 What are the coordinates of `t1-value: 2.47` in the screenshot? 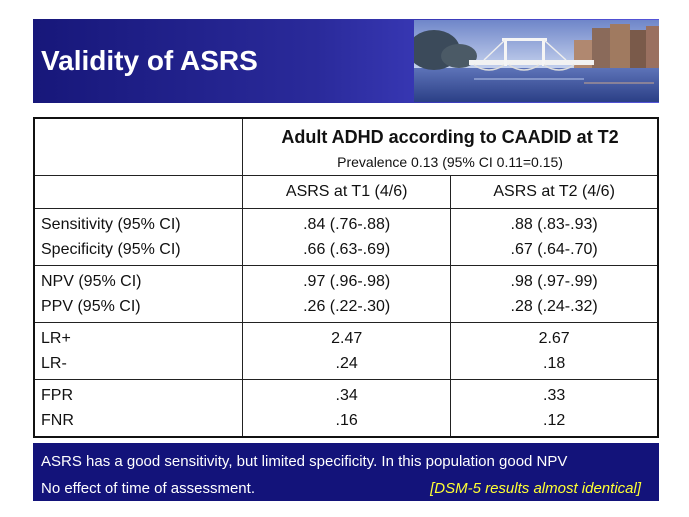 It's located at (347, 338).